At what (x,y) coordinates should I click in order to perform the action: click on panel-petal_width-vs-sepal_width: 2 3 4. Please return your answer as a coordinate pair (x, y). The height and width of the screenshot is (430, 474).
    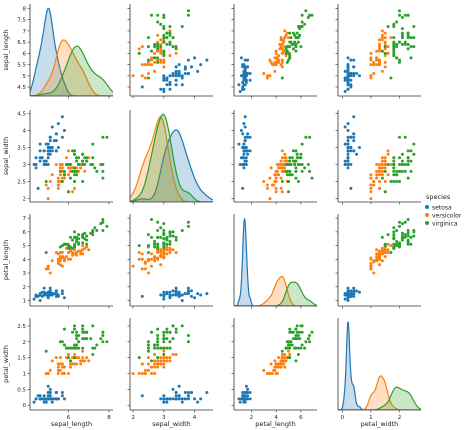
    Looking at the image, I should click on (170, 369).